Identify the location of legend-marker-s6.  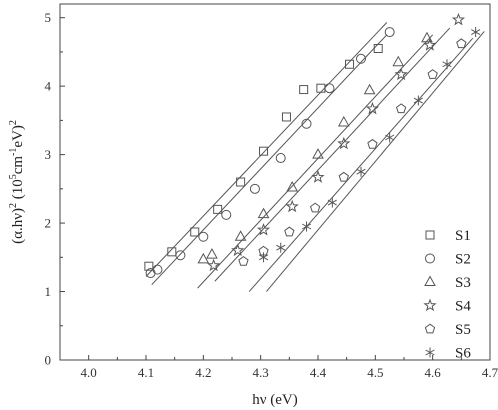
(430, 352).